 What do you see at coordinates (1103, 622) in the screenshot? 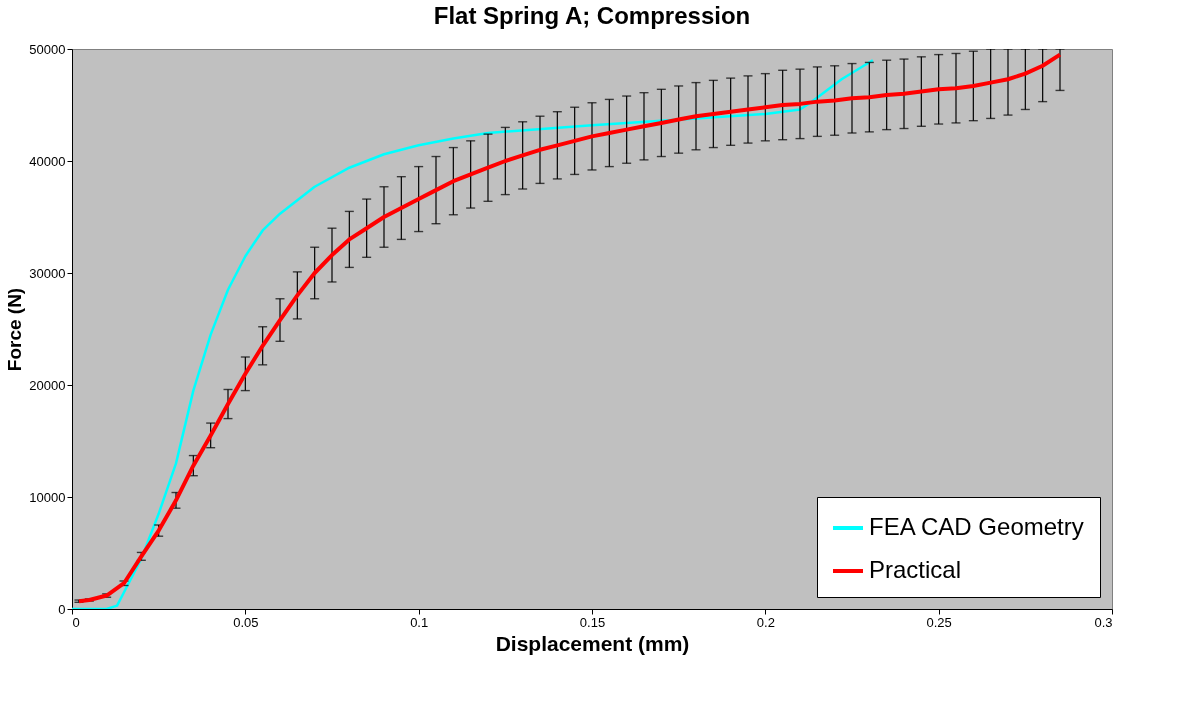
I see `x-tick-label: 0.3` at bounding box center [1103, 622].